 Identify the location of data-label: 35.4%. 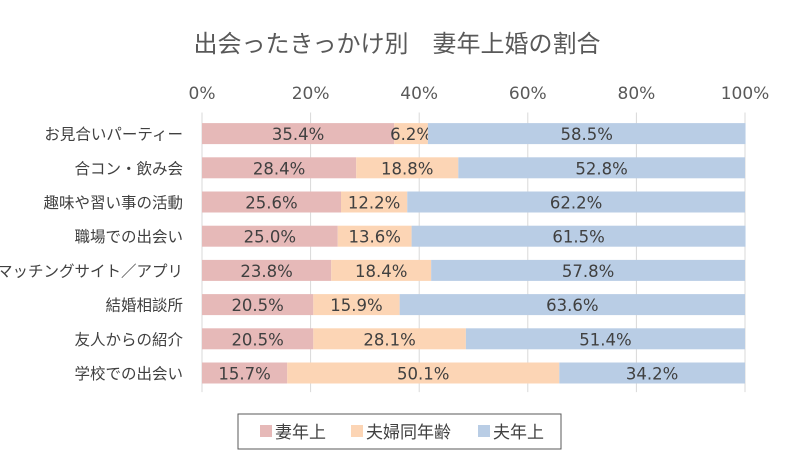
(298, 134).